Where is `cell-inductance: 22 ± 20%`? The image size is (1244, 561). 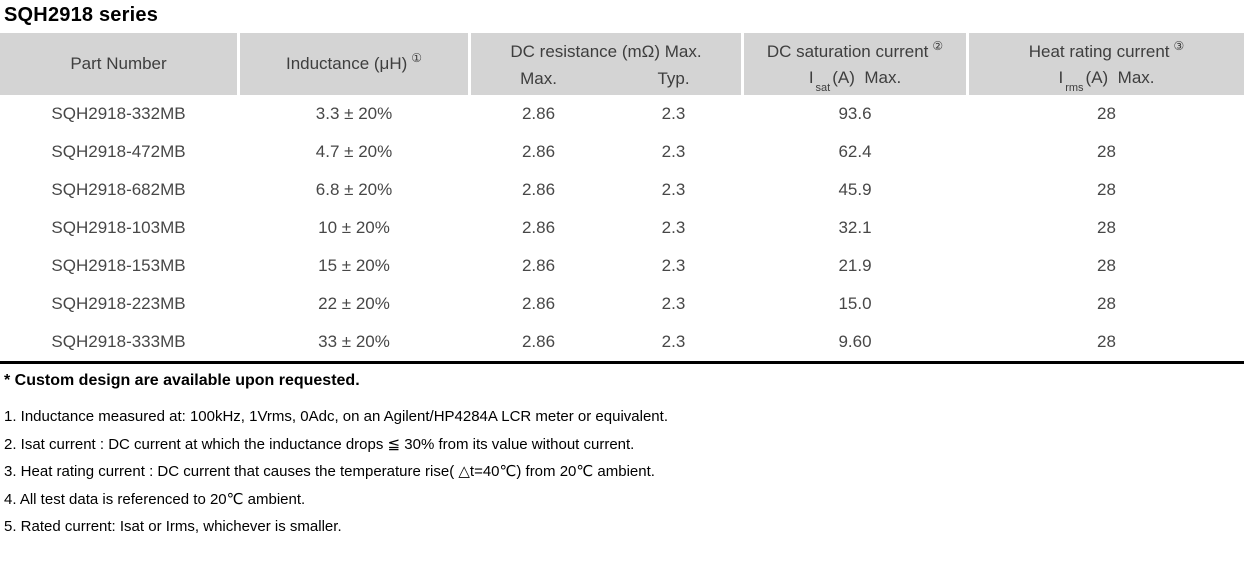
cell-inductance: 22 ± 20% is located at coordinates (354, 303).